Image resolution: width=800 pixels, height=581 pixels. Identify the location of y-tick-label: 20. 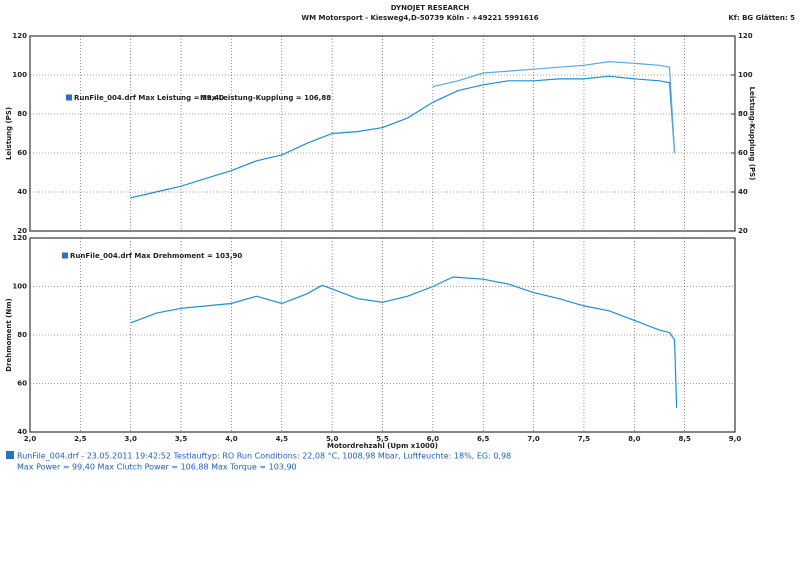
(22, 231).